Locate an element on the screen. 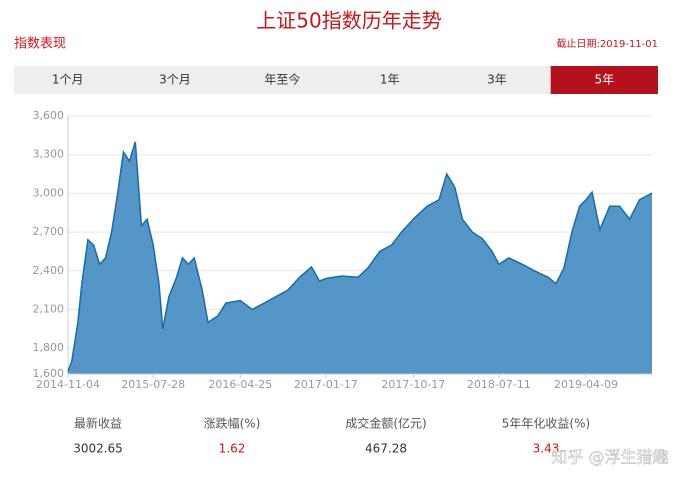 The image size is (699, 486). stat-label: 最新收益 is located at coordinates (98, 423).